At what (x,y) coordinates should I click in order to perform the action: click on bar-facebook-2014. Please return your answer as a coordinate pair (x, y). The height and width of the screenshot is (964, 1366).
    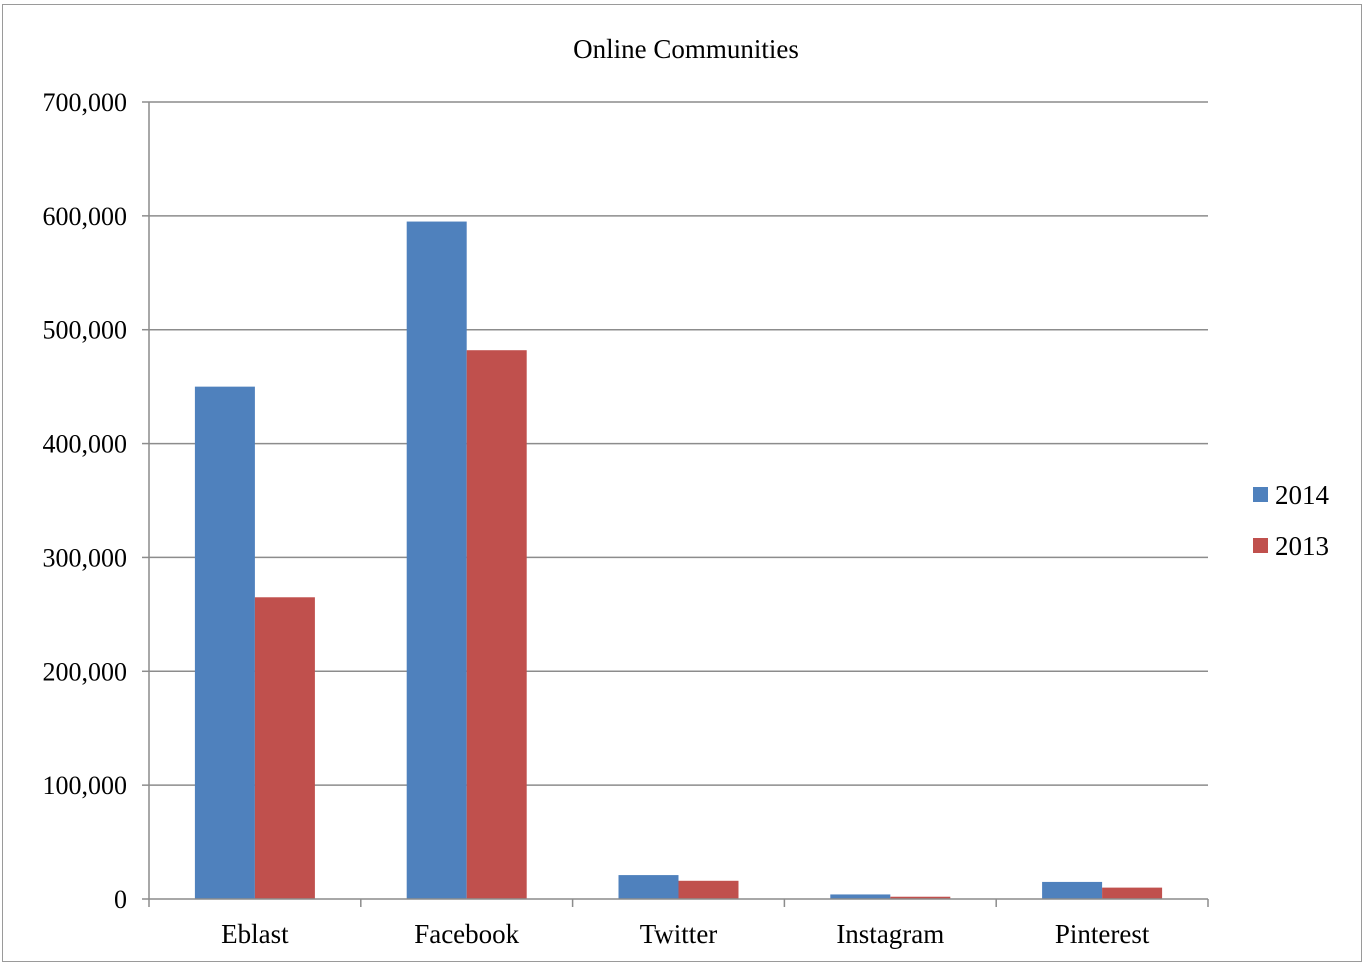
    Looking at the image, I should click on (436, 560).